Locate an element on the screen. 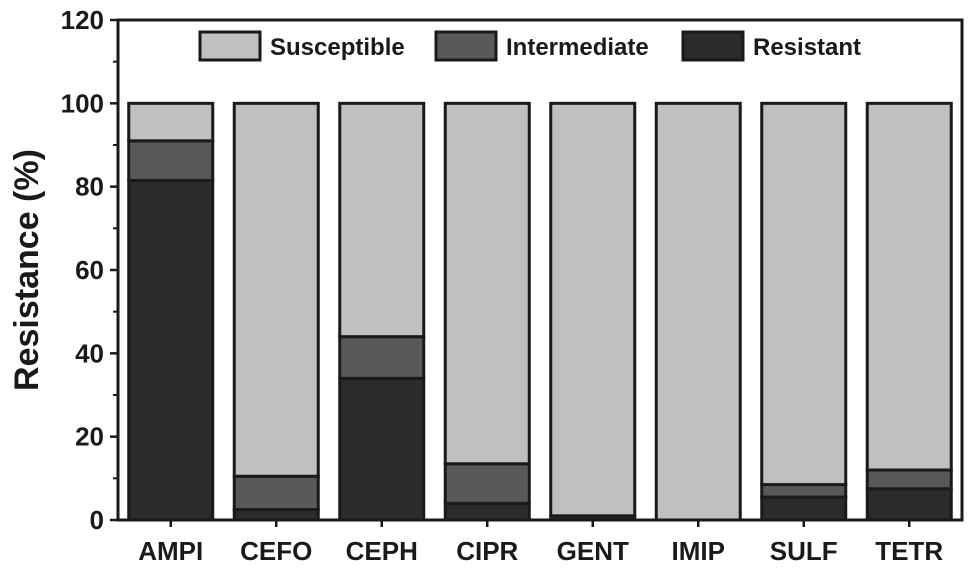 This screenshot has height=570, width=969. y-tick-label: 100 is located at coordinates (82, 103).